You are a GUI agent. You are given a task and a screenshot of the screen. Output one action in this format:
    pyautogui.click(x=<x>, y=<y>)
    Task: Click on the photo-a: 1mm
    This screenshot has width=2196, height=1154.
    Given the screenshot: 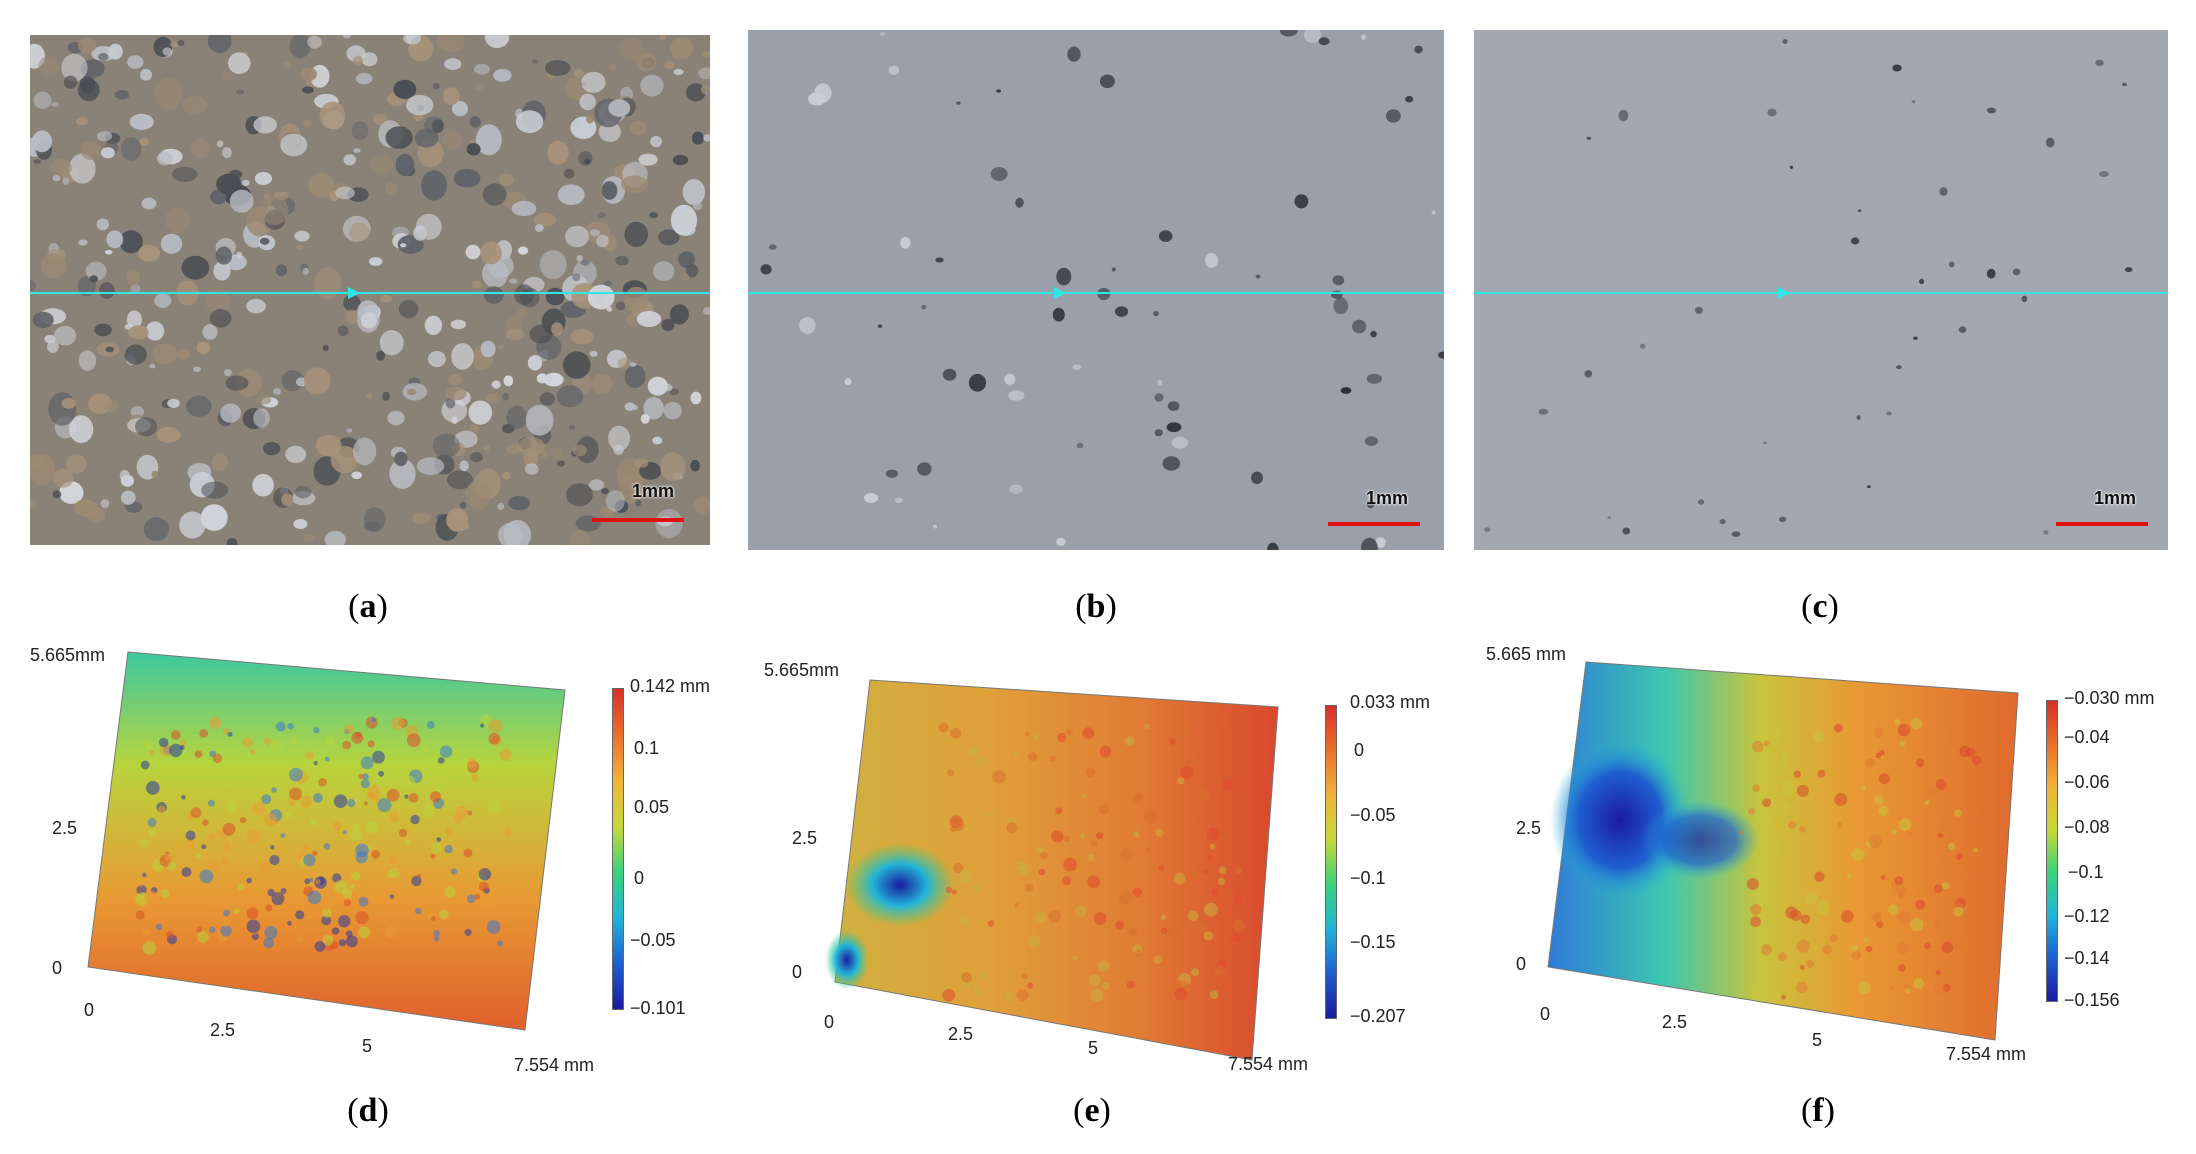 What is the action you would take?
    pyautogui.click(x=370, y=290)
    